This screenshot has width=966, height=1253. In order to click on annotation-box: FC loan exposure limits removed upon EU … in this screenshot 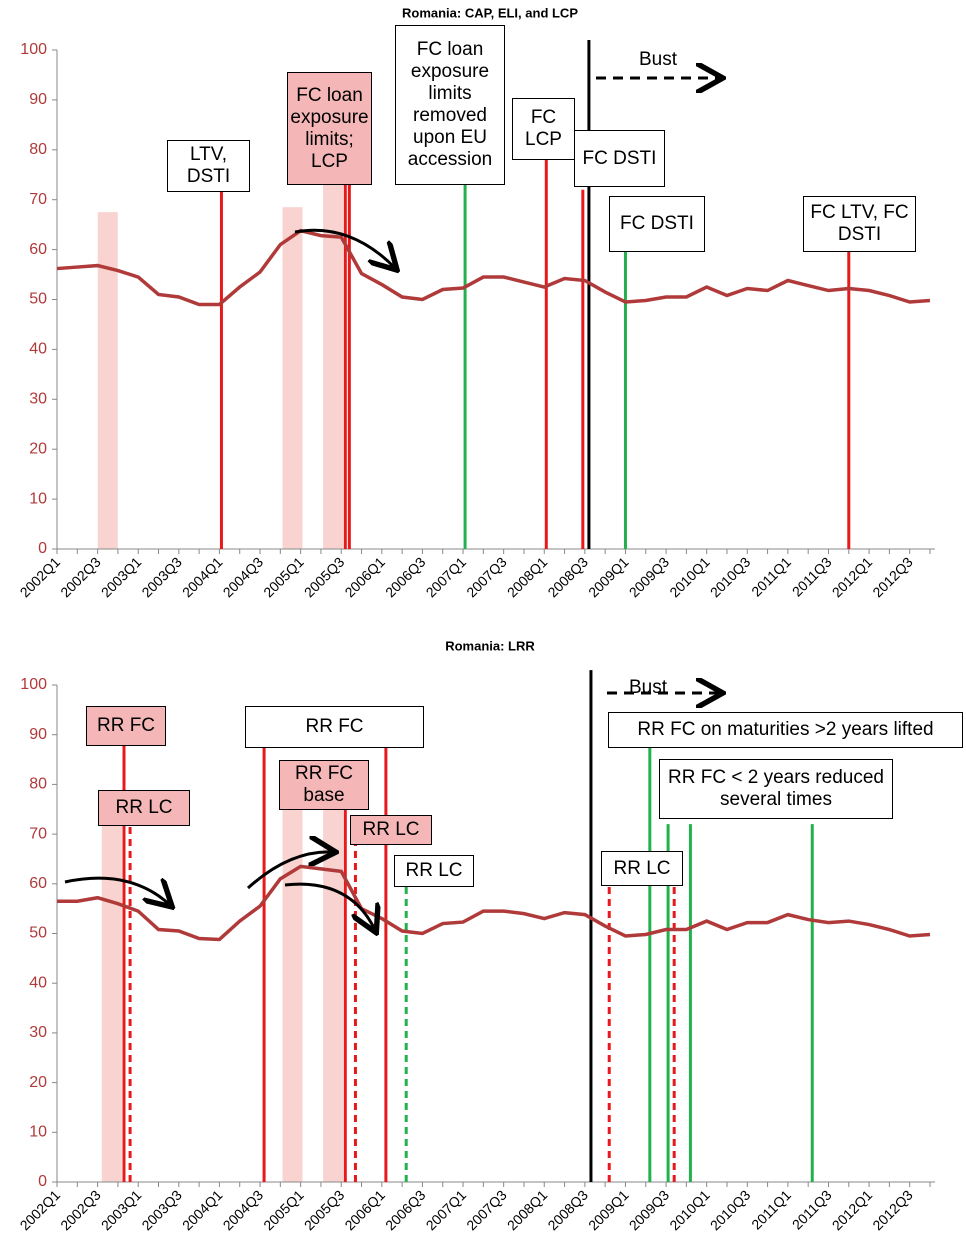, I will do `click(450, 105)`.